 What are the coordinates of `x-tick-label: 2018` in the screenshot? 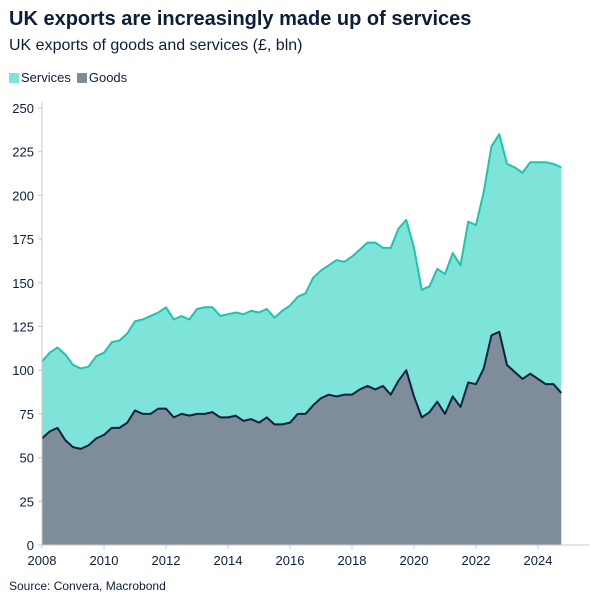 It's located at (352, 560).